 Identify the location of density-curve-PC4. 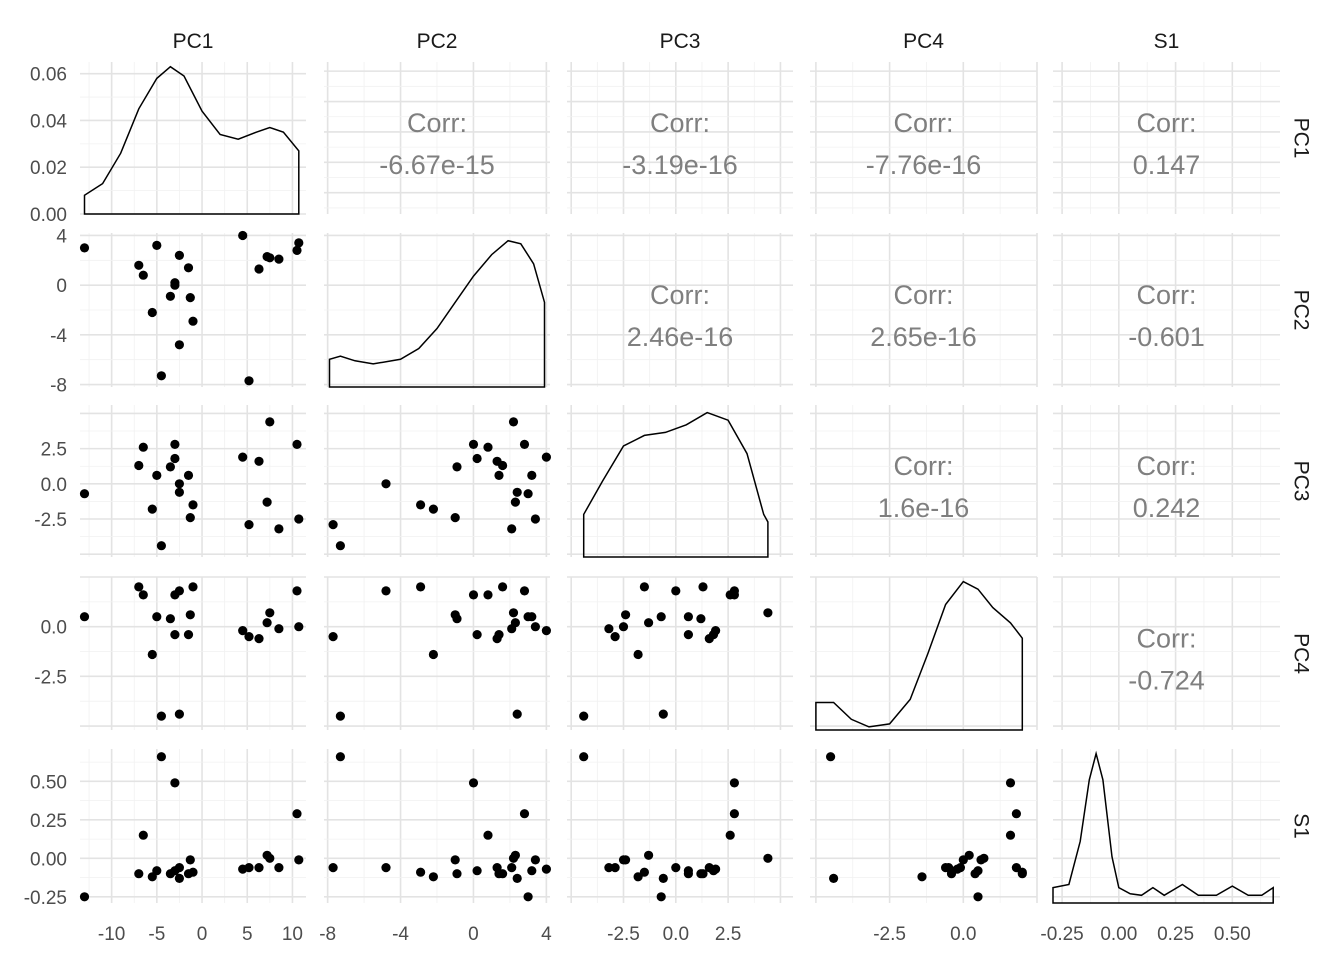
(919, 655).